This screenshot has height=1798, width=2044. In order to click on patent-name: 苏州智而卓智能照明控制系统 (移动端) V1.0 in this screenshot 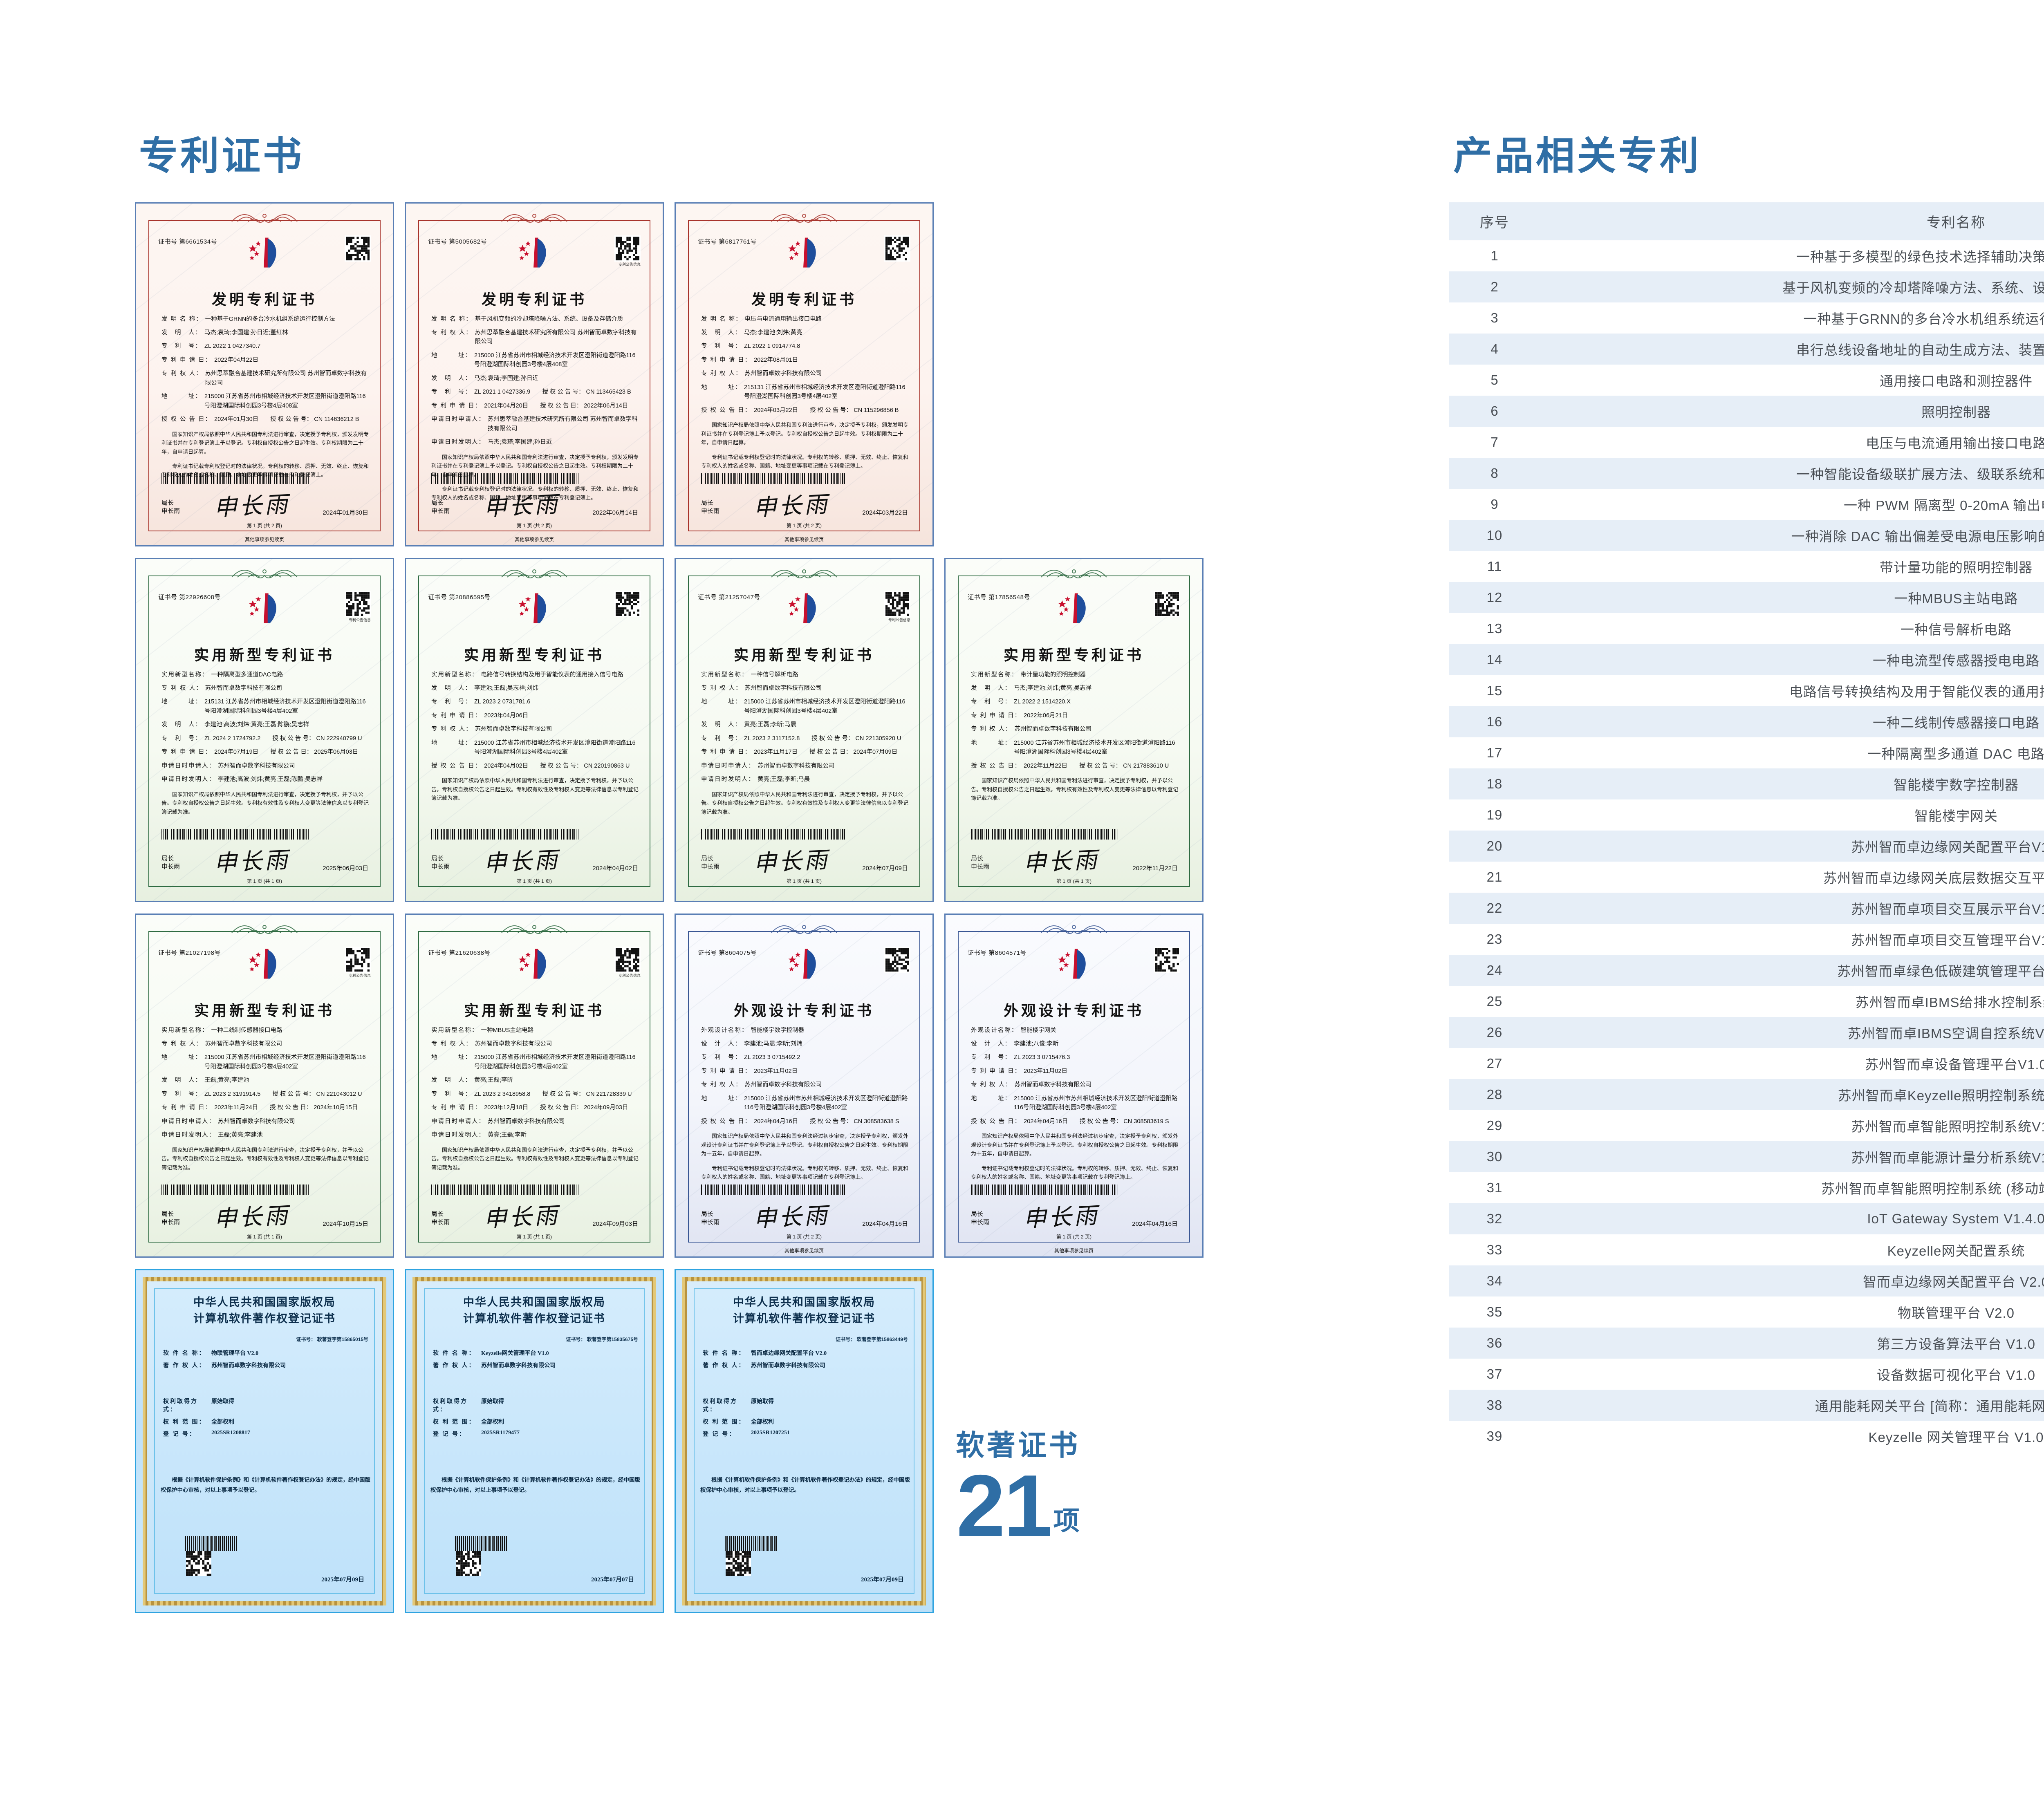, I will do `click(1932, 1188)`.